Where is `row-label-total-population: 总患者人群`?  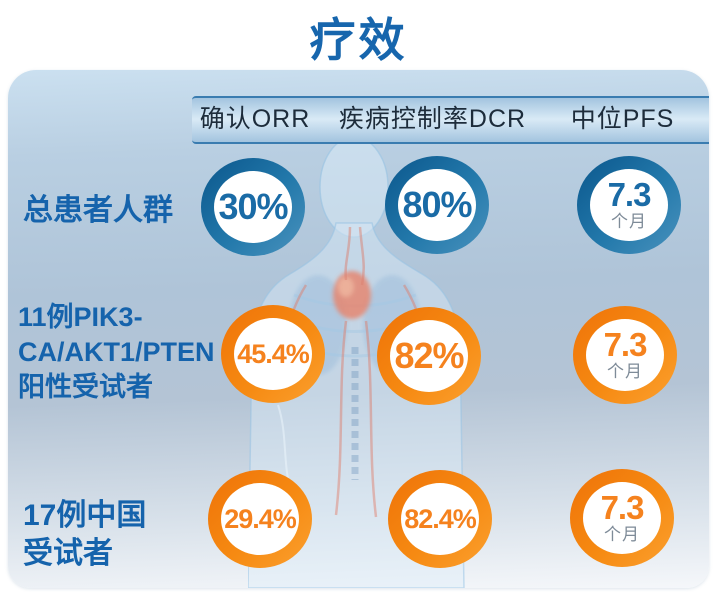 row-label-total-population: 总患者人群 is located at coordinates (98, 210).